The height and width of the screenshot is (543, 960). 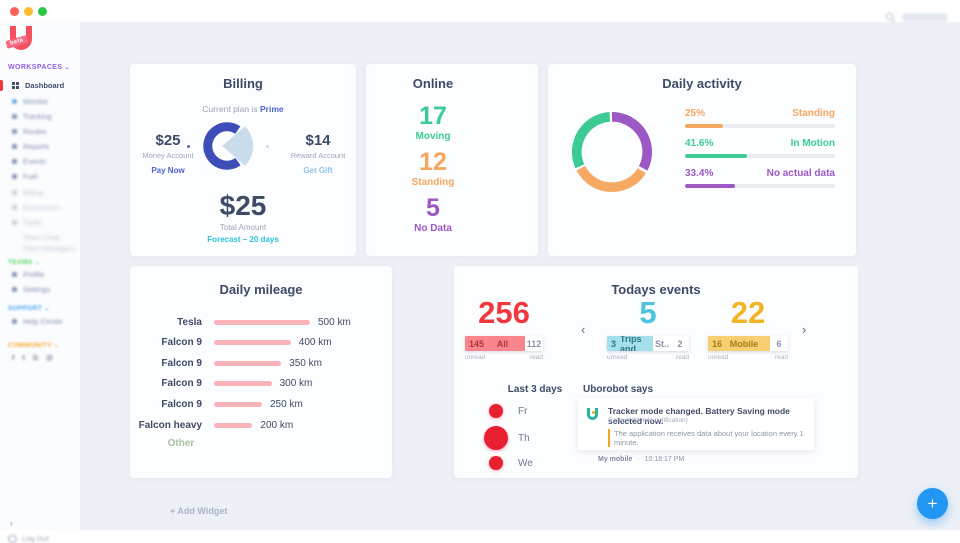 I want to click on wednesday-activity-dot, so click(x=496, y=463).